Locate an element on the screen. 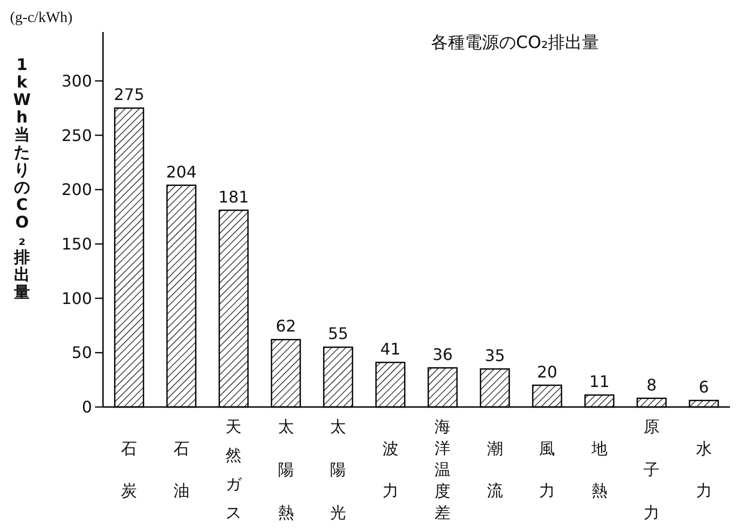  category-label: 風力 is located at coordinates (547, 469).